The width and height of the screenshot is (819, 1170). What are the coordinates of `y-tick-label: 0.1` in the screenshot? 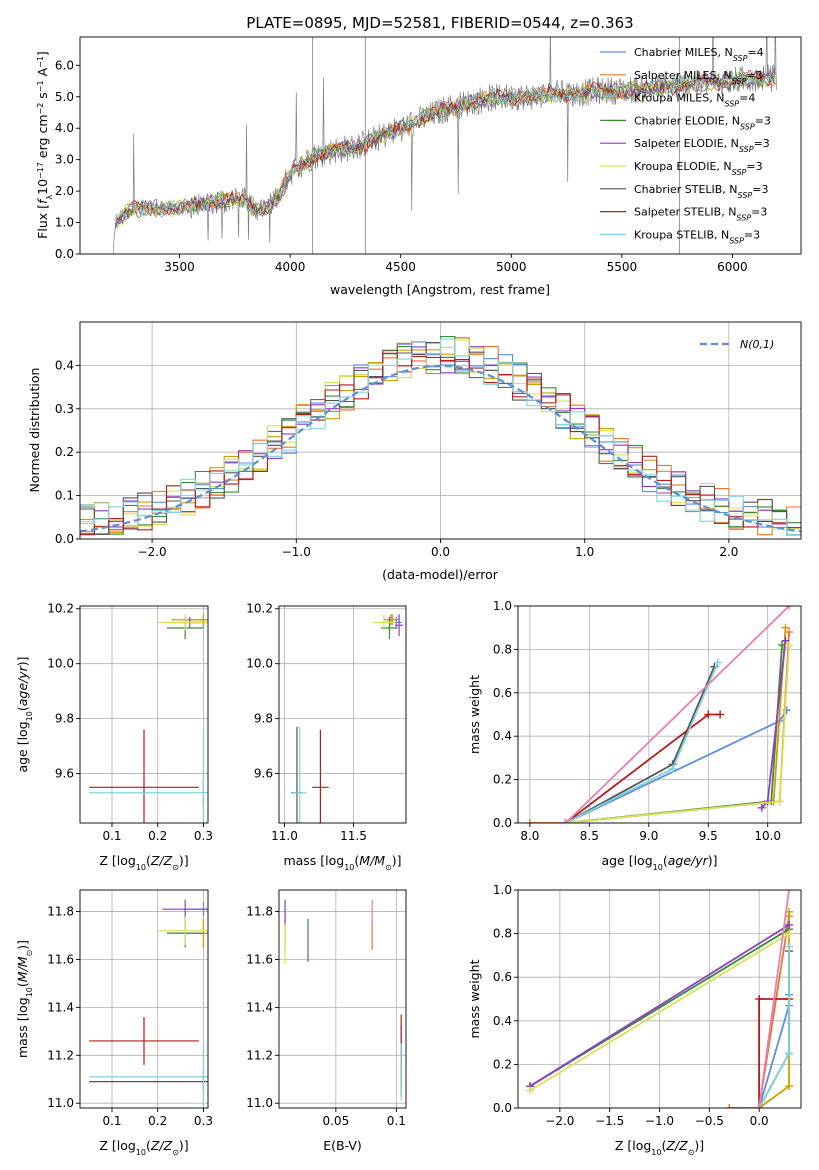 It's located at (64, 496).